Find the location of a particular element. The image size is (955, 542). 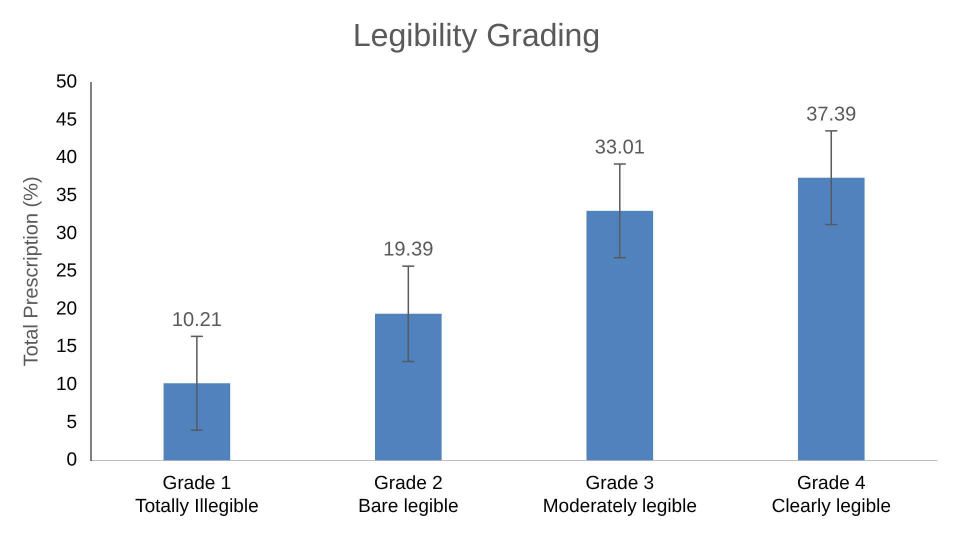

y-tick-label: 45 is located at coordinates (67, 119).